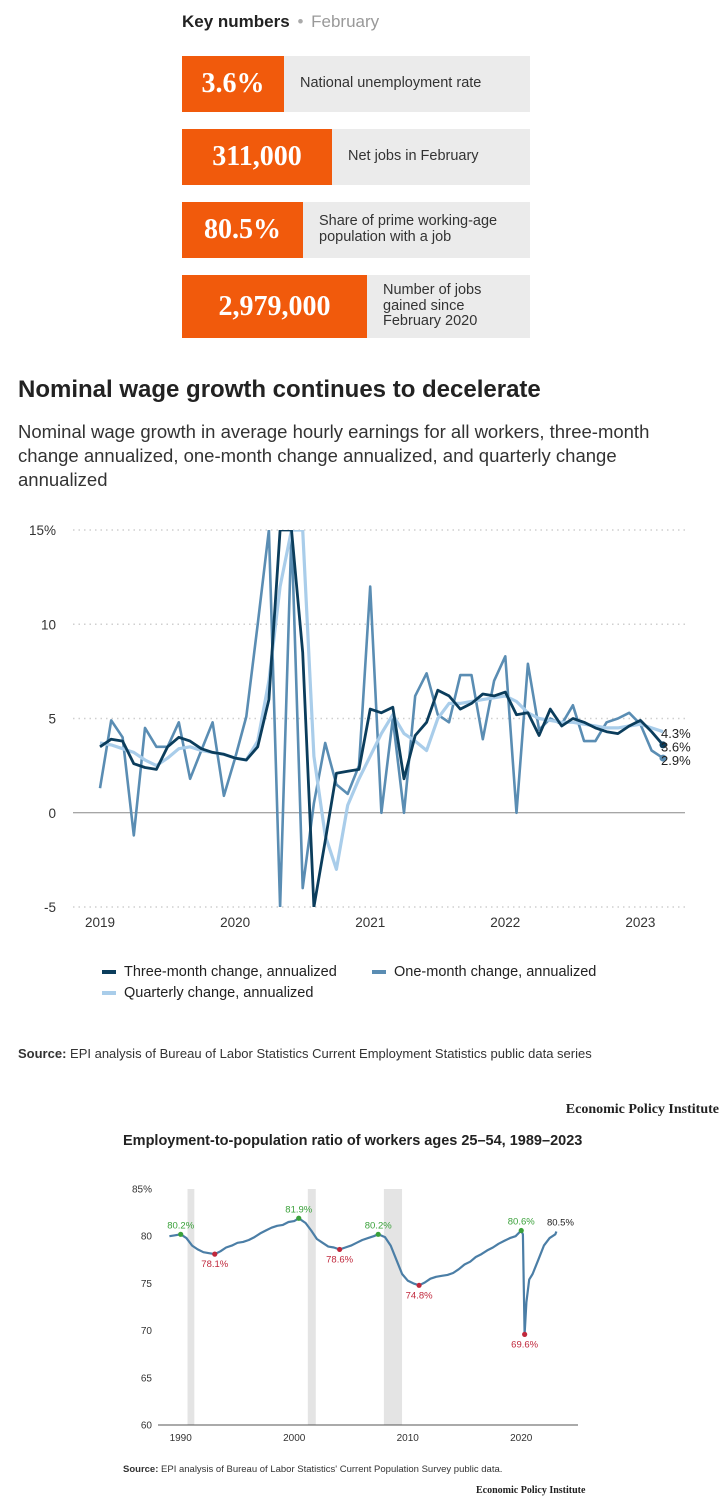 The height and width of the screenshot is (1500, 725). Describe the element at coordinates (147, 1378) in the screenshot. I see `y-tick-label: 65` at that location.